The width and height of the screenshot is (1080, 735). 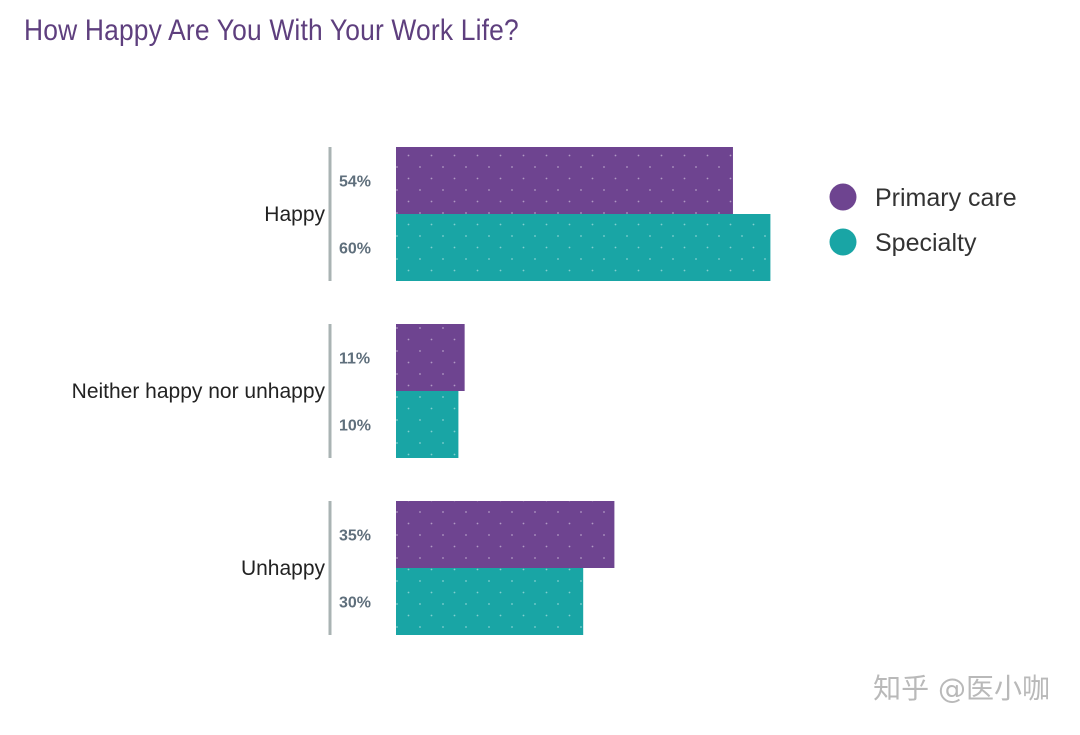 What do you see at coordinates (199, 391) in the screenshot?
I see `category-label-neither-happy-nor-unhappy: Neither happy nor unhappy` at bounding box center [199, 391].